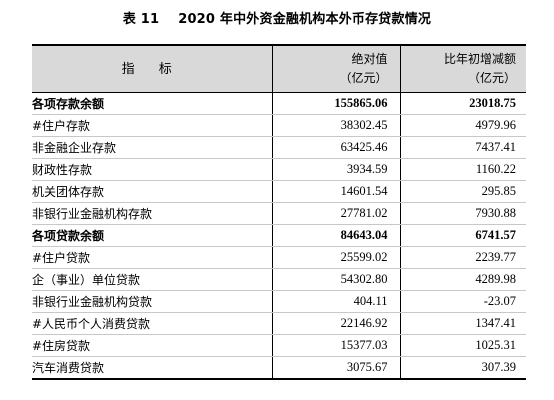 Image resolution: width=554 pixels, height=400 pixels. Describe the element at coordinates (152, 257) in the screenshot. I see `row-label: #住户贷款` at that location.